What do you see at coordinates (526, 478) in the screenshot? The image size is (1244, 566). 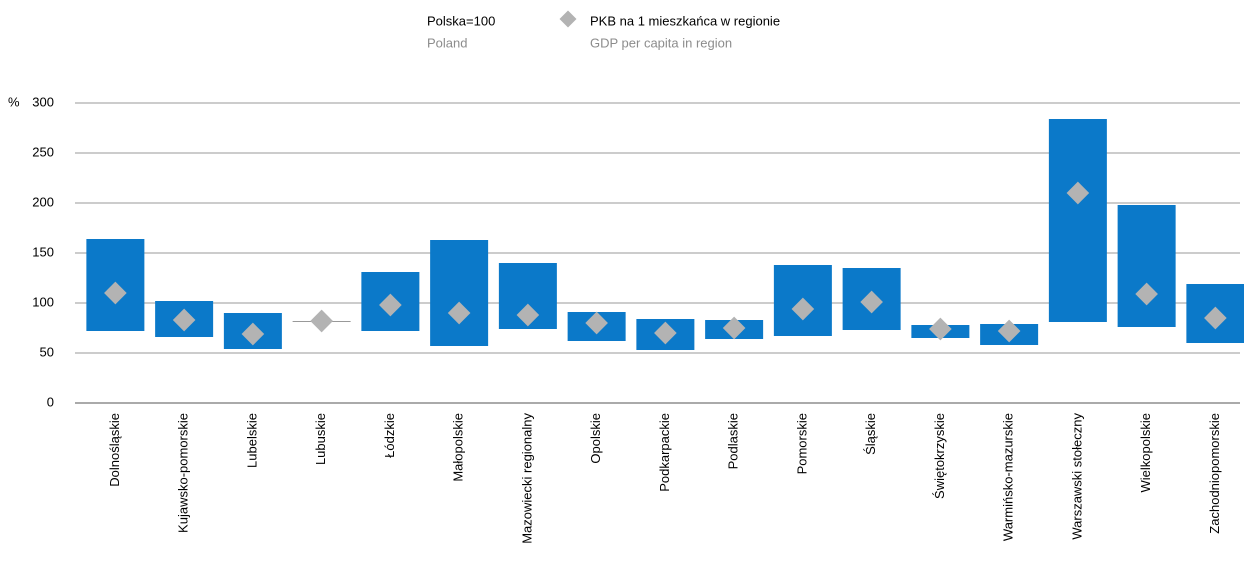 I see `x-tick-label: Mazowiecki regionalny` at bounding box center [526, 478].